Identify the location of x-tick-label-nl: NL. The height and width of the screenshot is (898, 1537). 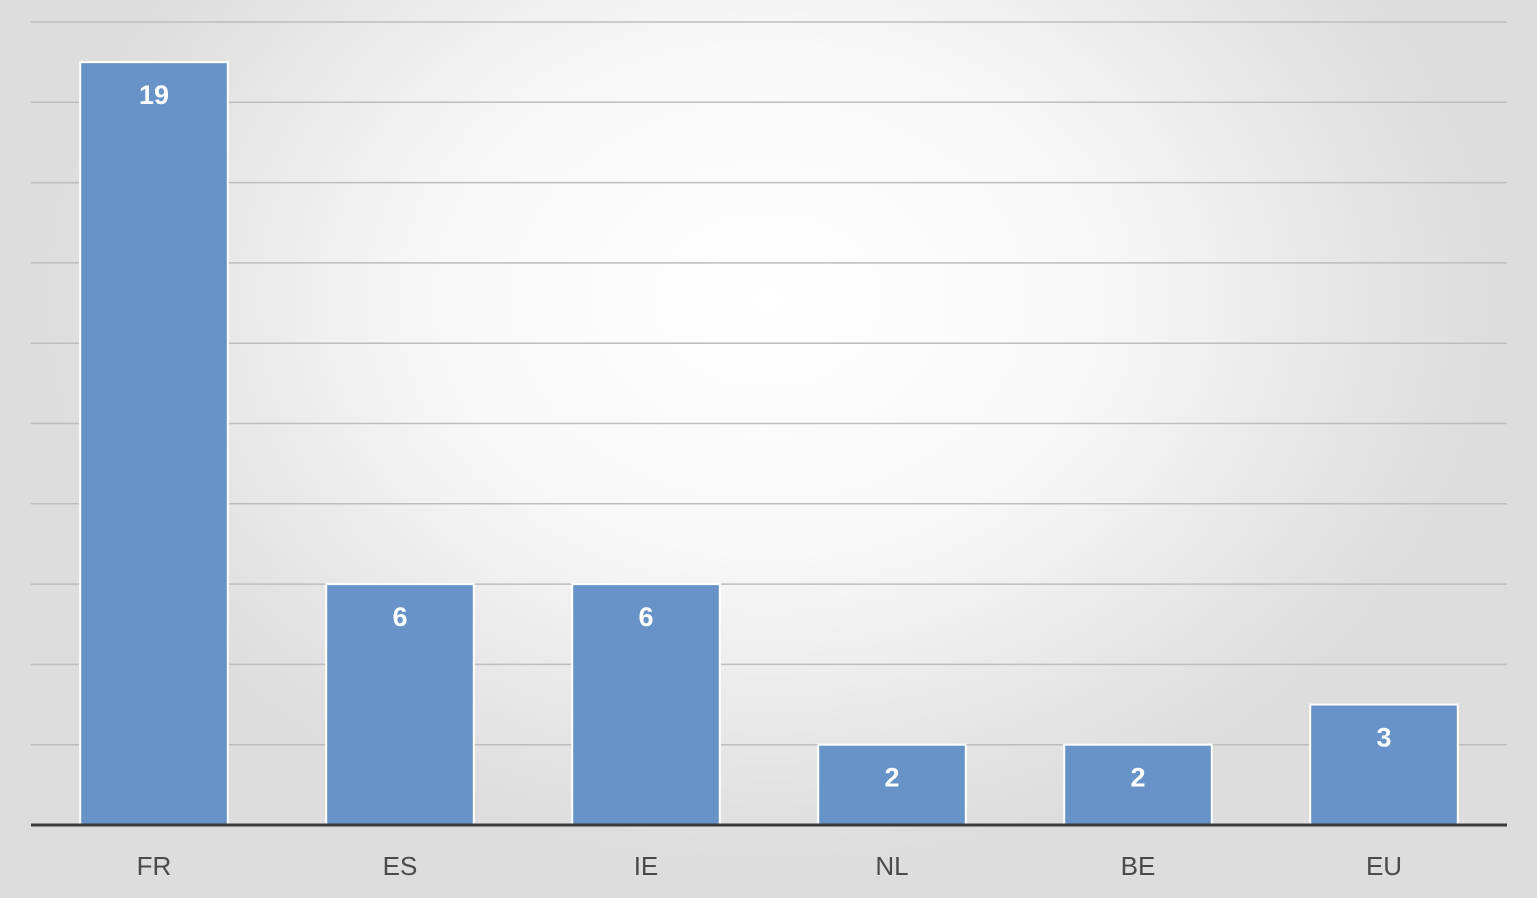
(891, 866).